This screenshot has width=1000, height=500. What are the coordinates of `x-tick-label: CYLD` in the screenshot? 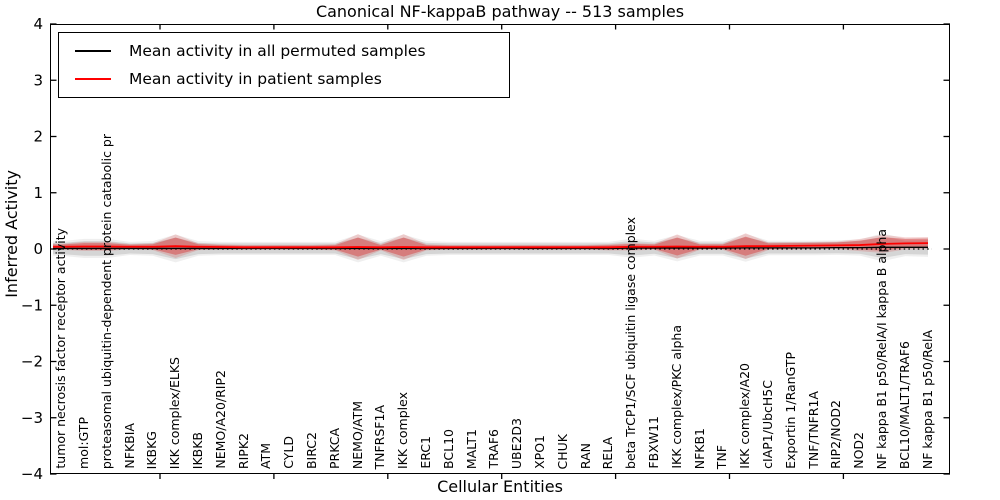 It's located at (289, 452).